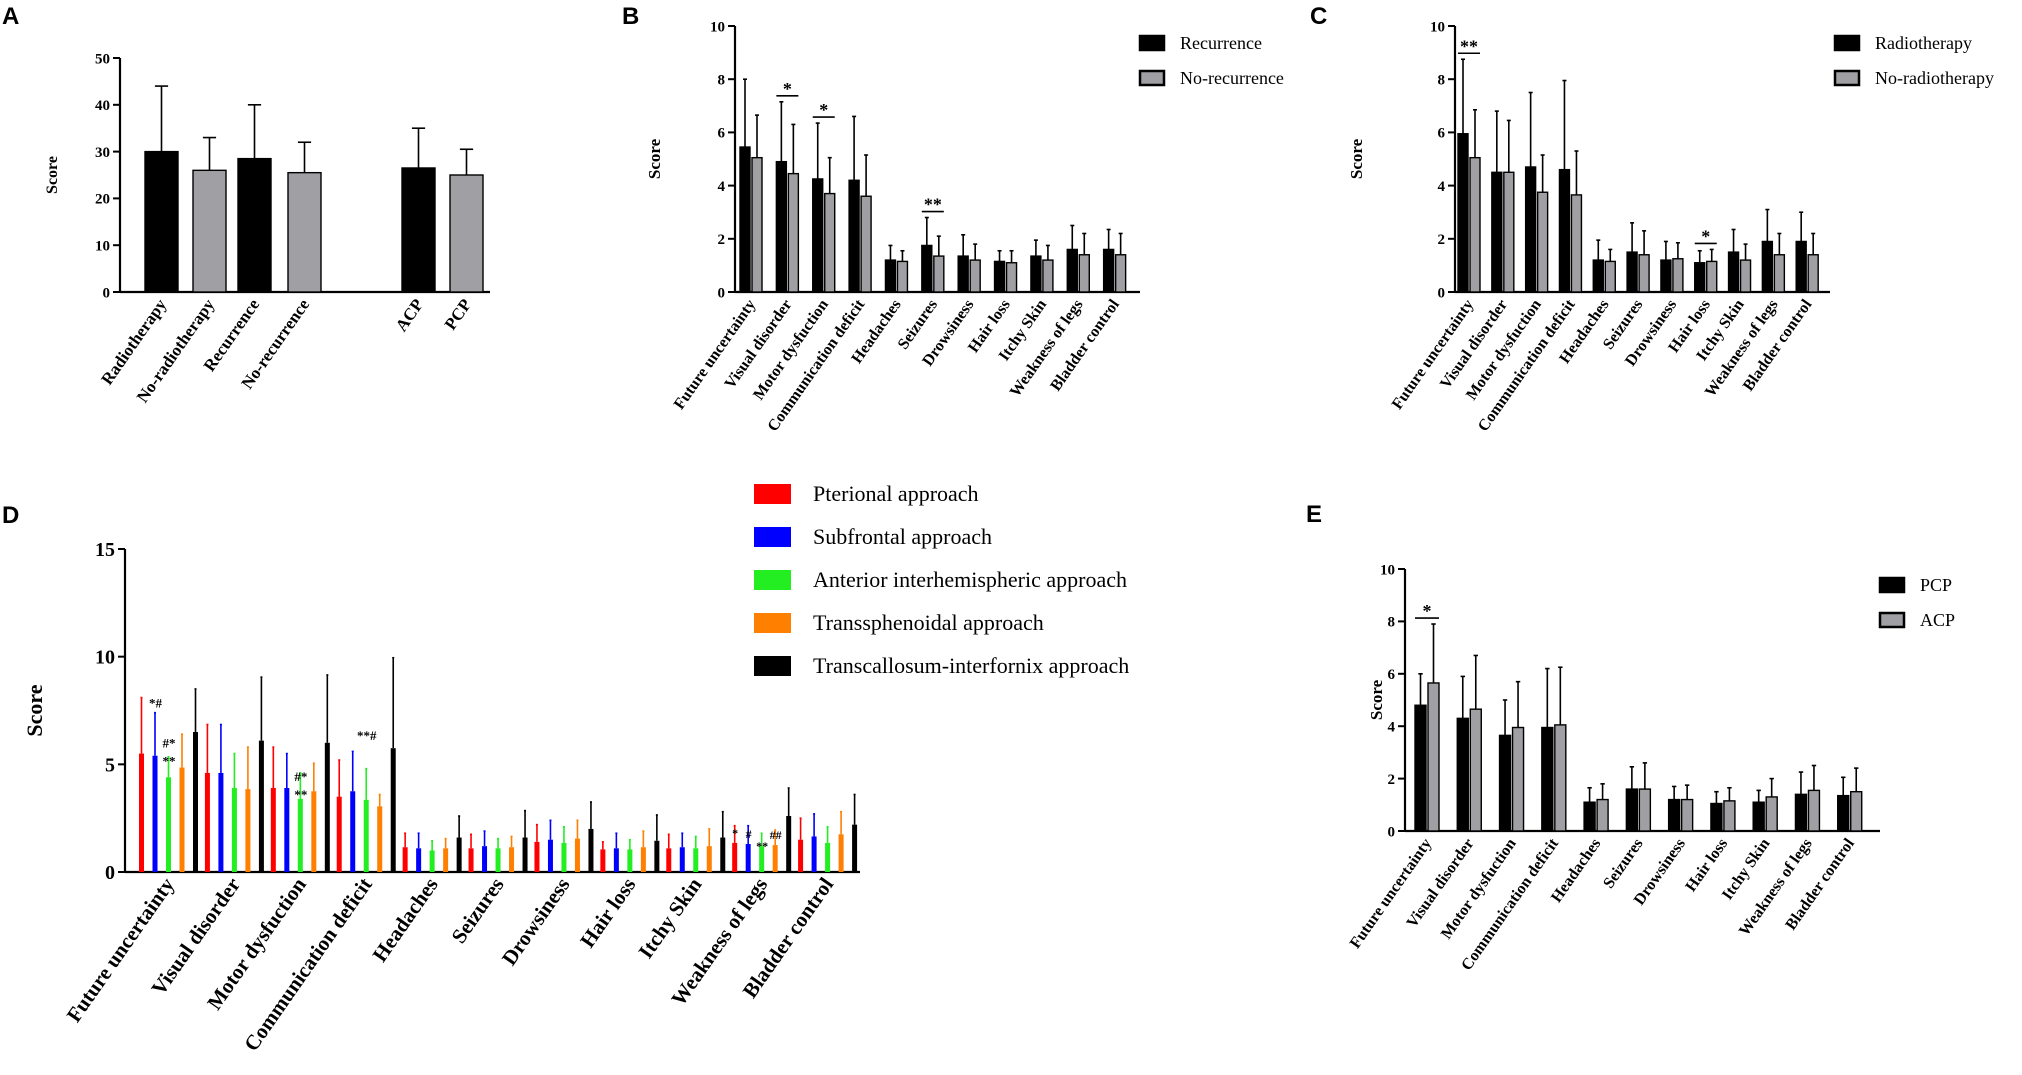  Describe the element at coordinates (471, 860) in the screenshot. I see `bar-pterional-approach-seizures` at that location.